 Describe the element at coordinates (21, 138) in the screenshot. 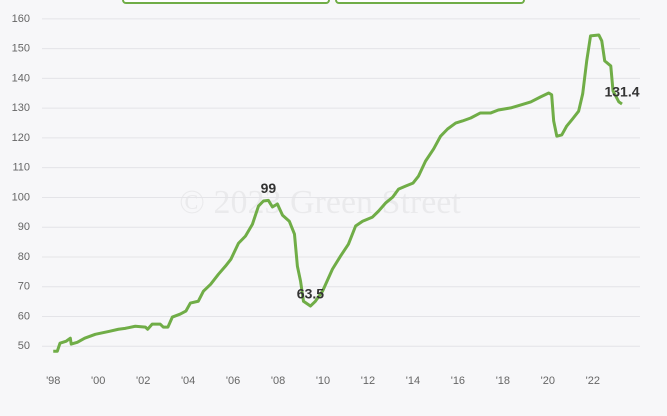

I see `y-tick-label: 120` at that location.